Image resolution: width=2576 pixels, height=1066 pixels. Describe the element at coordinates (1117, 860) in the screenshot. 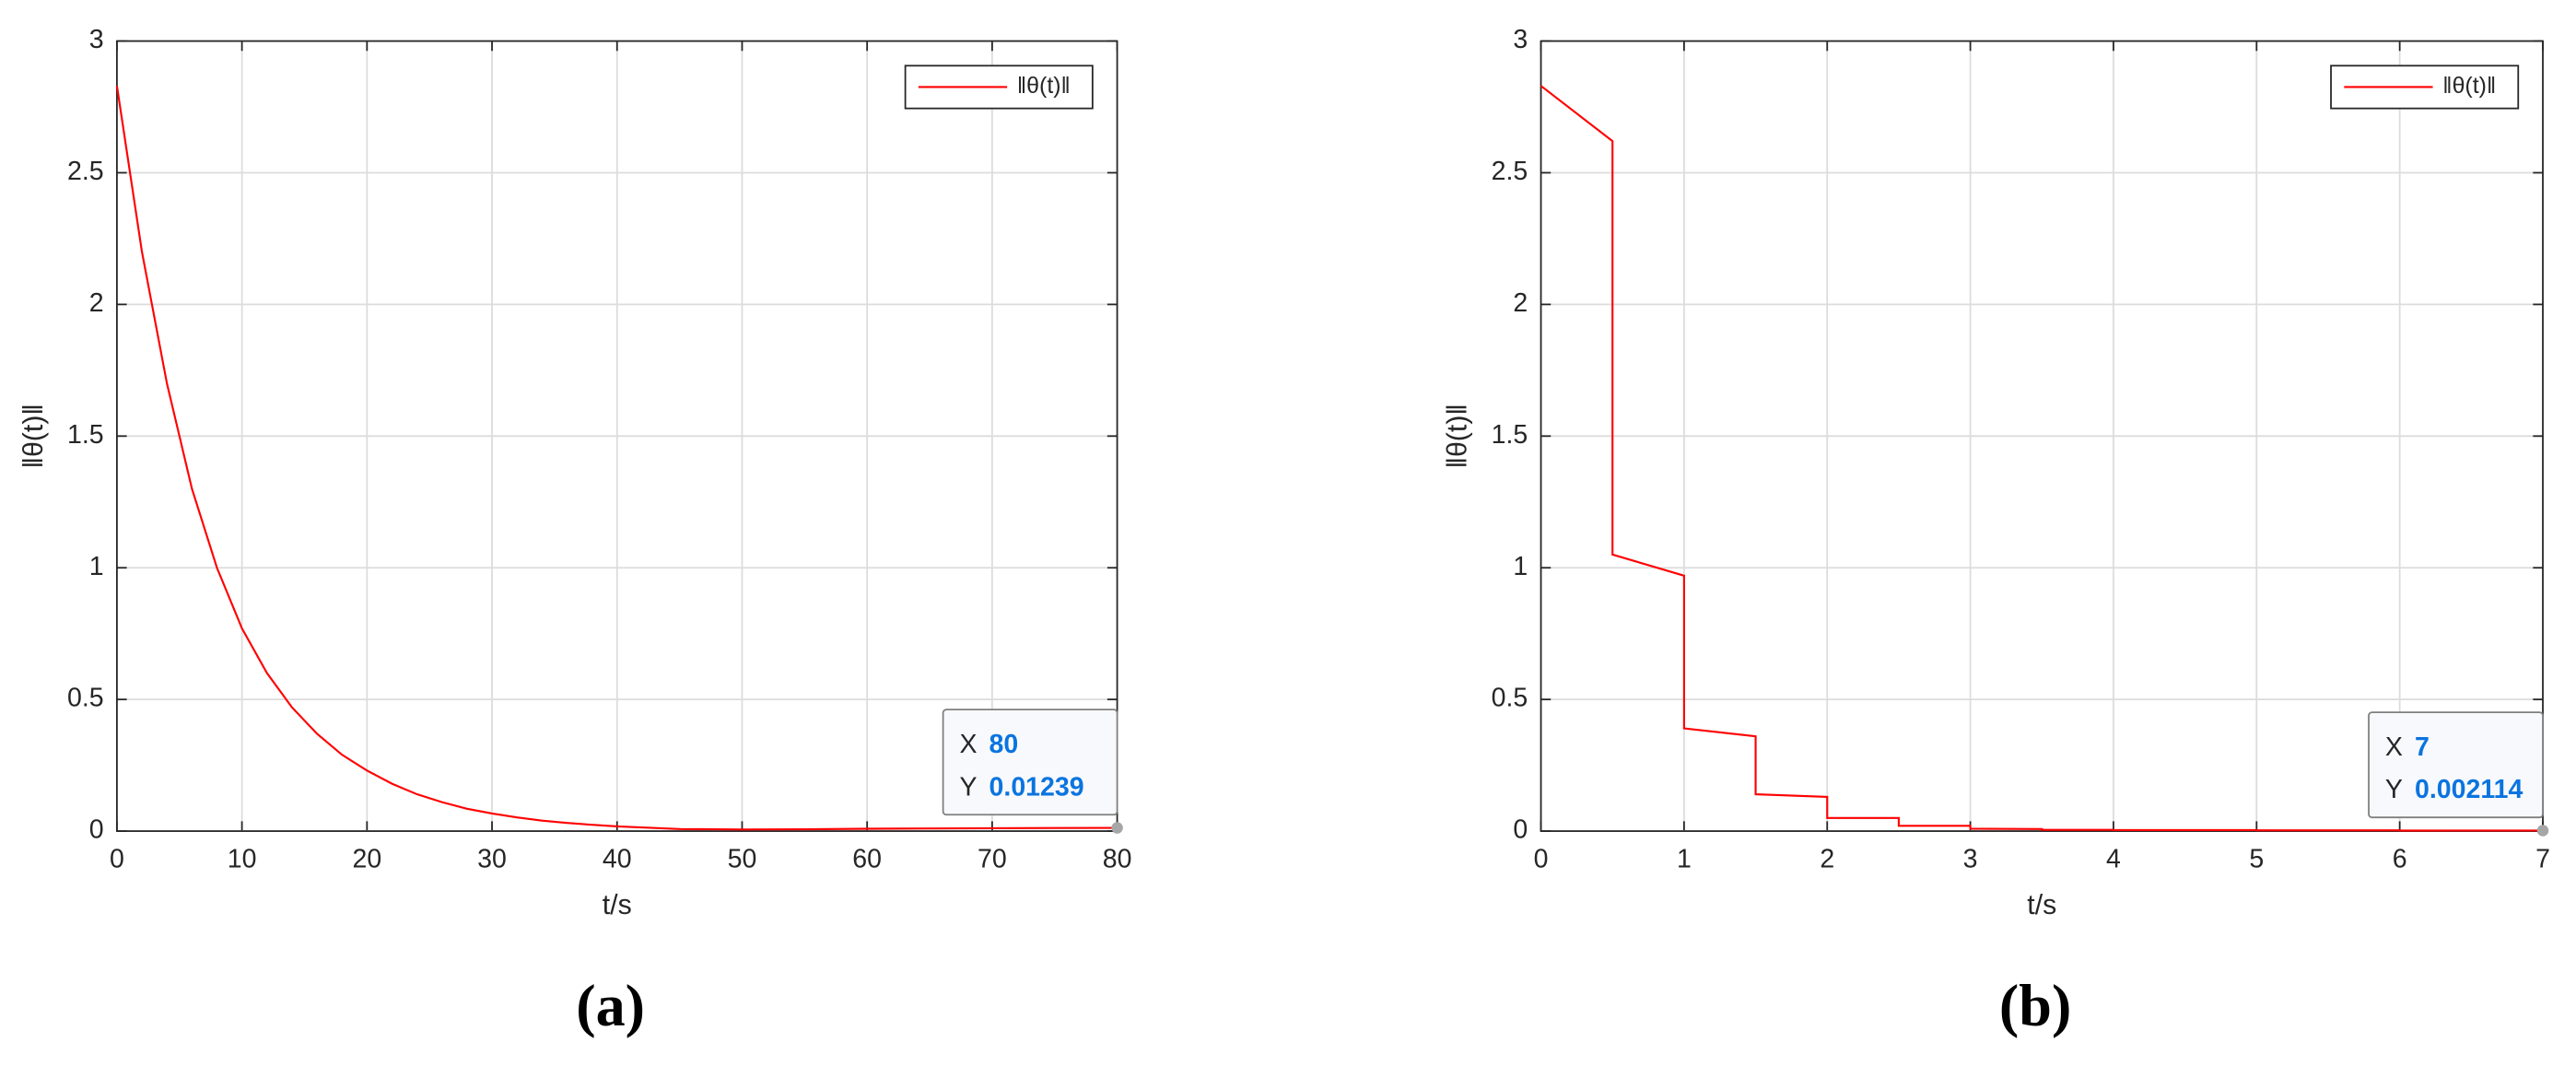

I see `x-tick-label: 80` at that location.